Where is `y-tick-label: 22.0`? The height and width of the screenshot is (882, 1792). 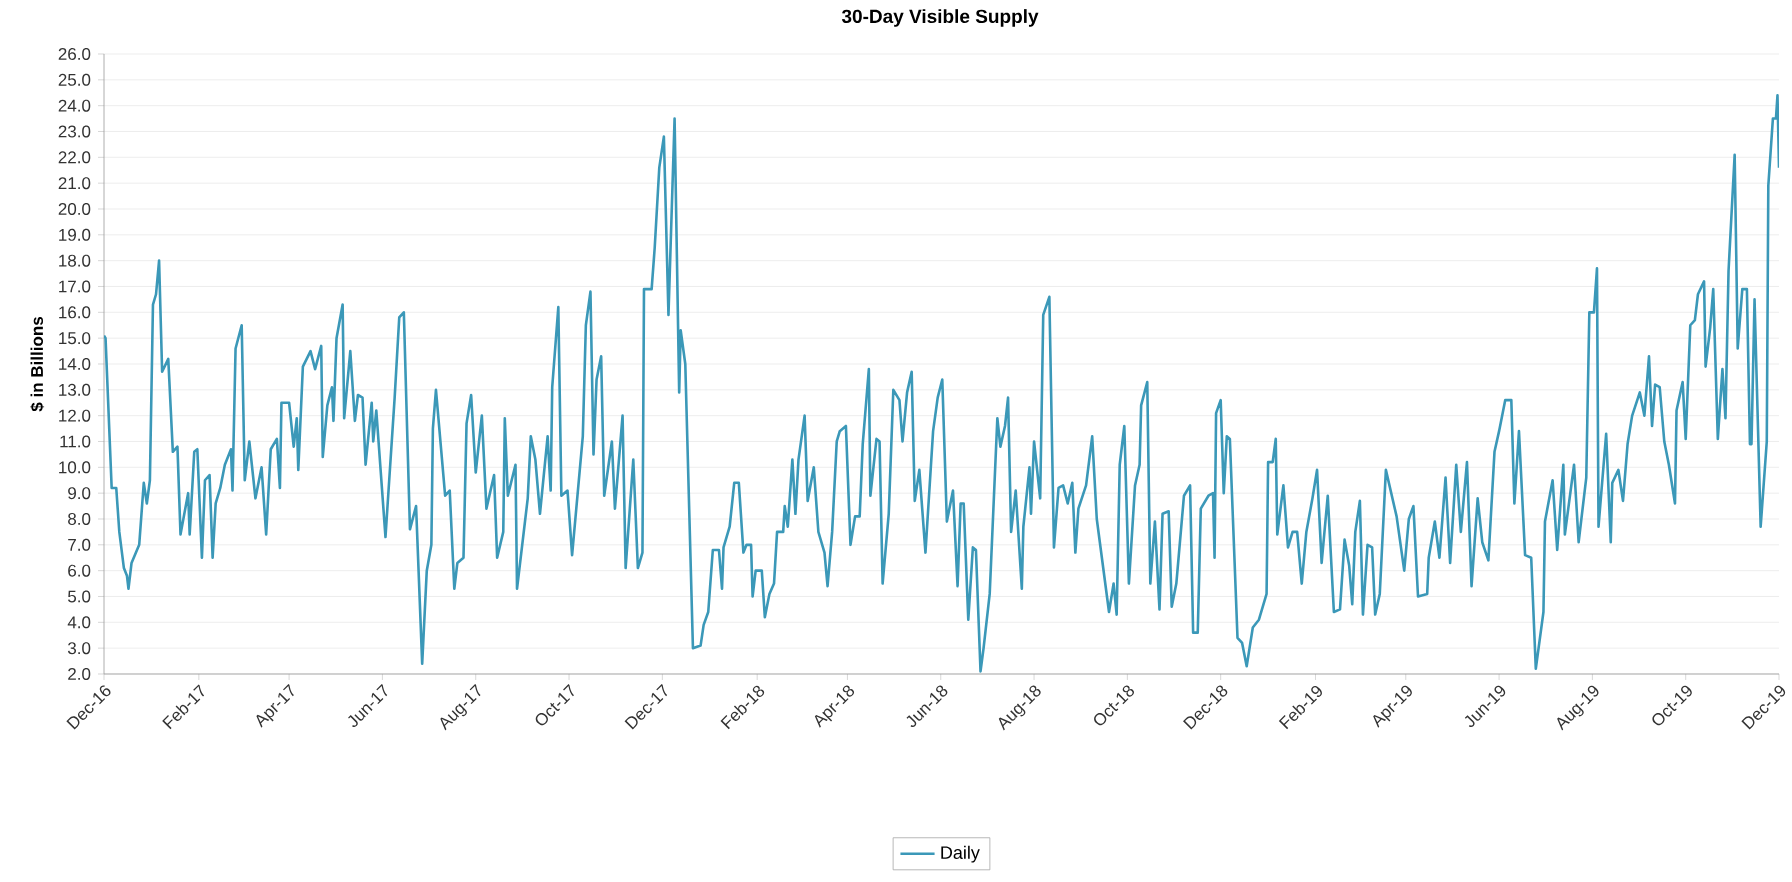 y-tick-label: 22.0 is located at coordinates (74, 157).